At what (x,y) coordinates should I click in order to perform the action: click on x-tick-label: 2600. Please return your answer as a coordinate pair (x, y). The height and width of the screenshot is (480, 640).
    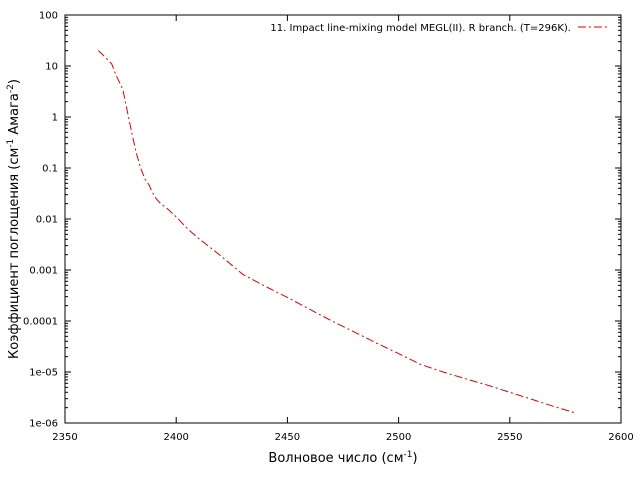
    Looking at the image, I should click on (620, 437).